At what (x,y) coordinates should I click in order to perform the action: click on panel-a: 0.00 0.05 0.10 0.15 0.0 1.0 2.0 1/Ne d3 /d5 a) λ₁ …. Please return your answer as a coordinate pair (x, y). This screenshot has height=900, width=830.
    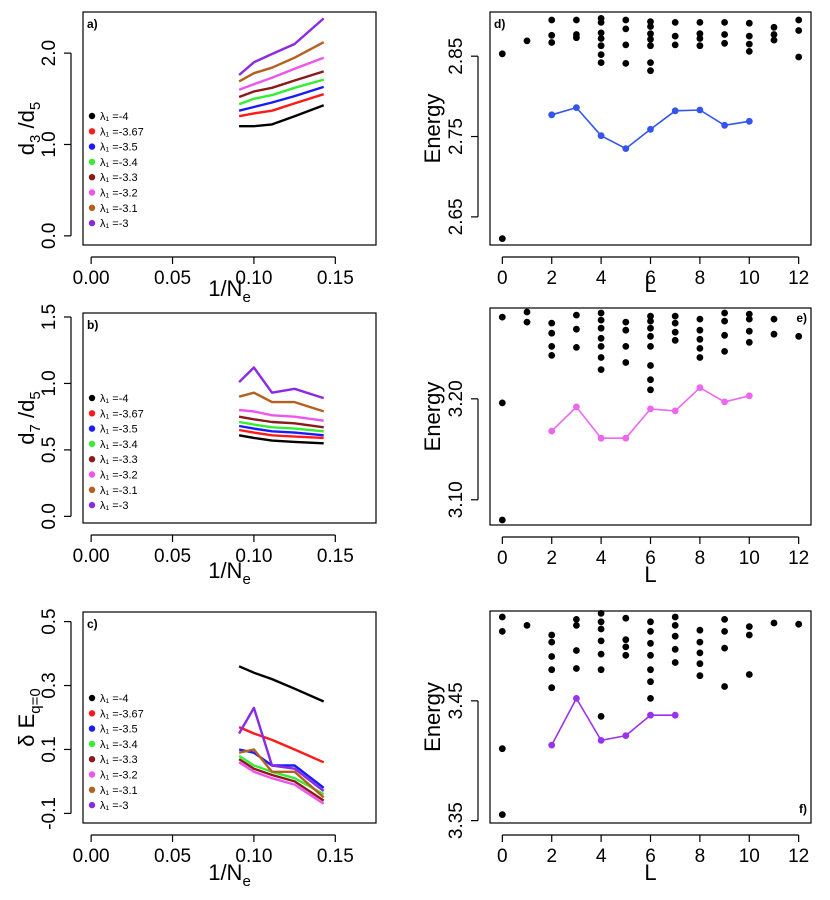
    Looking at the image, I should click on (195, 158).